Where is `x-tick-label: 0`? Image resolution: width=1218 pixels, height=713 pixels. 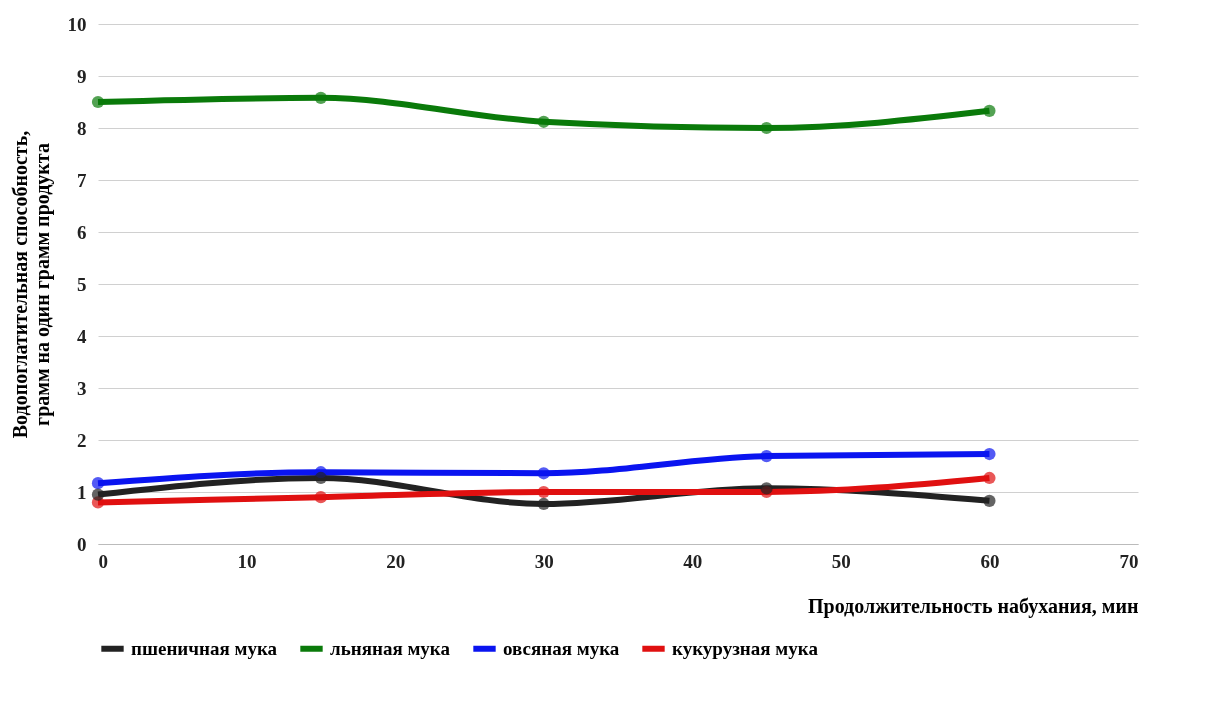
x-tick-label: 0 is located at coordinates (103, 561).